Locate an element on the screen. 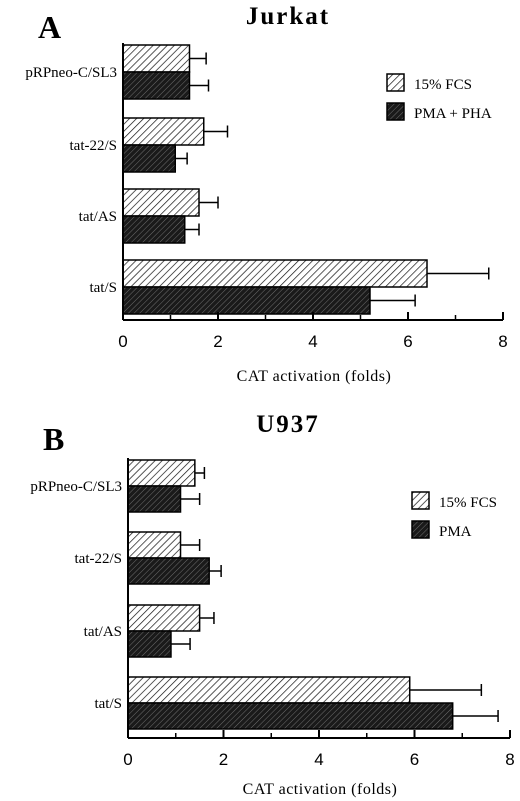  panel-b-x-tick-label: 0 is located at coordinates (127, 759).